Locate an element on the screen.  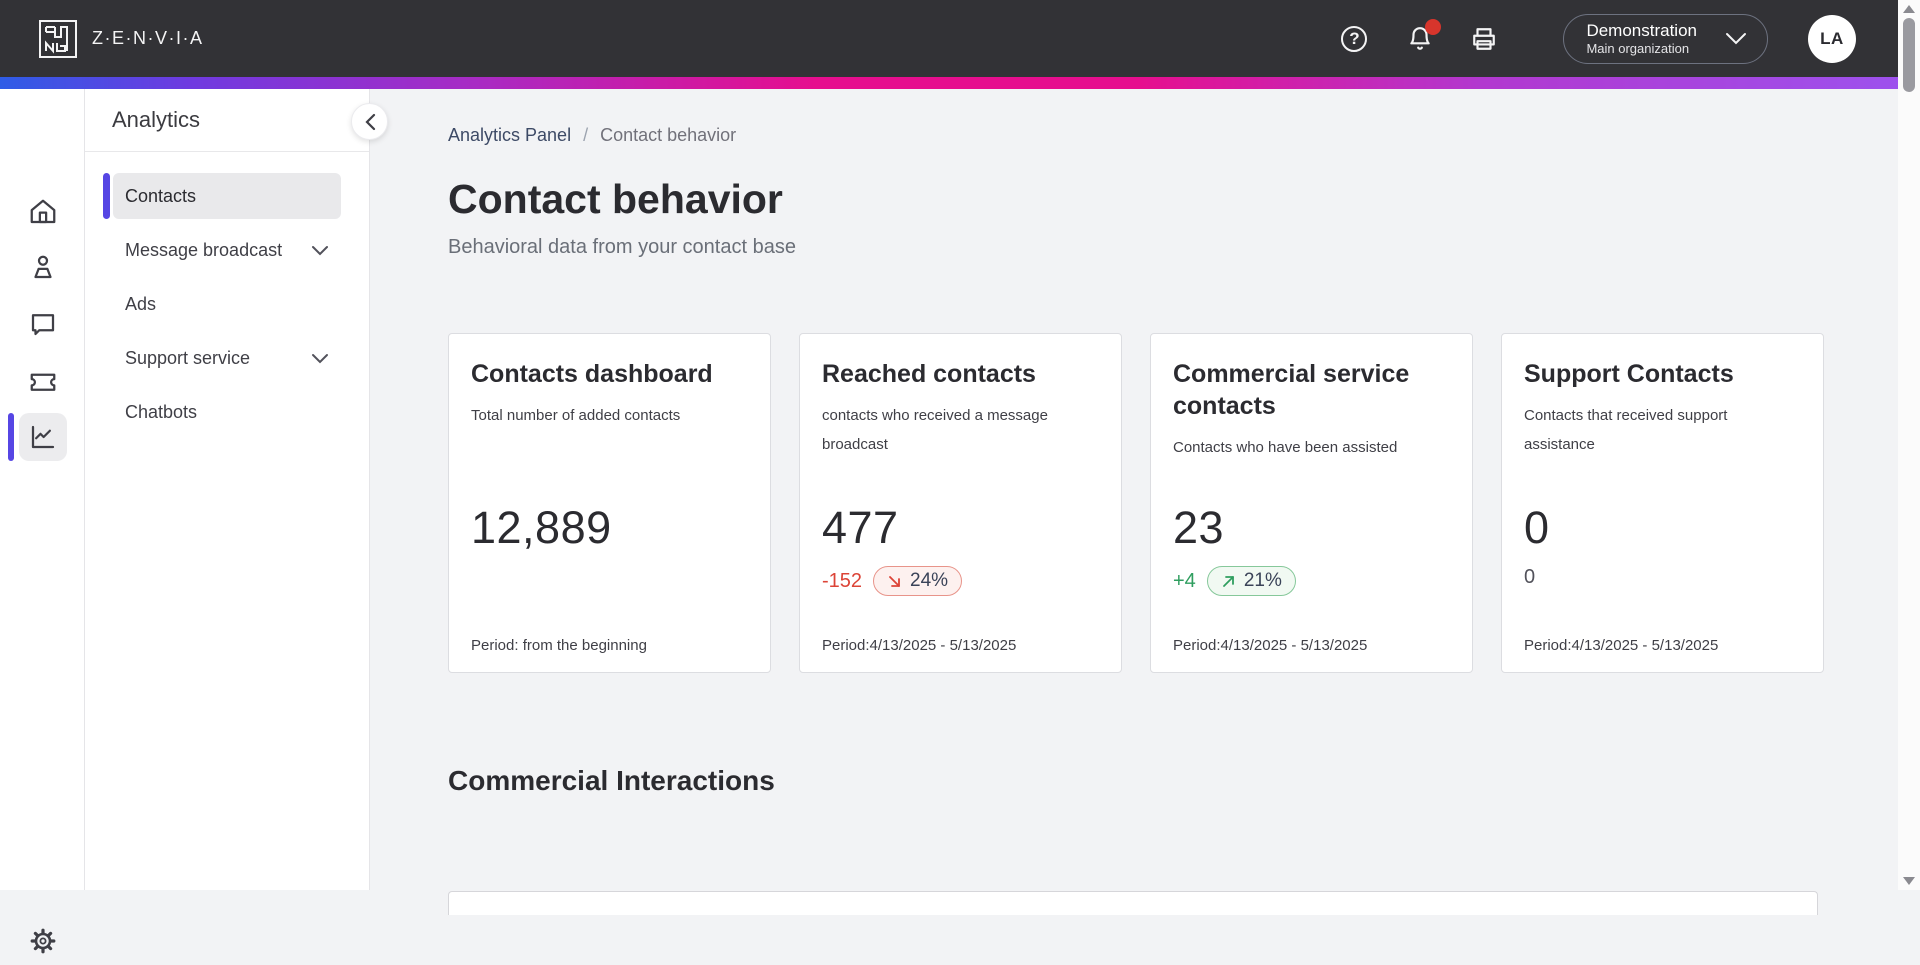
scrollbar-up-arrow is located at coordinates (1909, 9).